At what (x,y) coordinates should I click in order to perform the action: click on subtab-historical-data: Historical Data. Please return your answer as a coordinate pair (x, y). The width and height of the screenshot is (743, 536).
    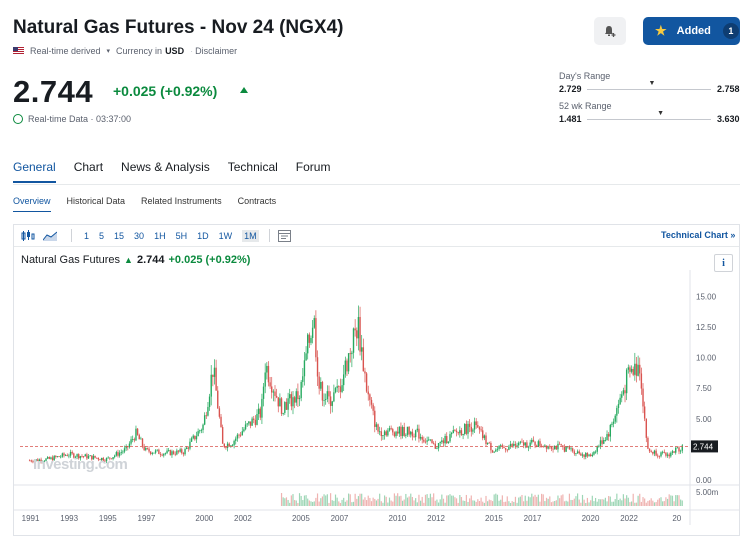
    Looking at the image, I should click on (96, 201).